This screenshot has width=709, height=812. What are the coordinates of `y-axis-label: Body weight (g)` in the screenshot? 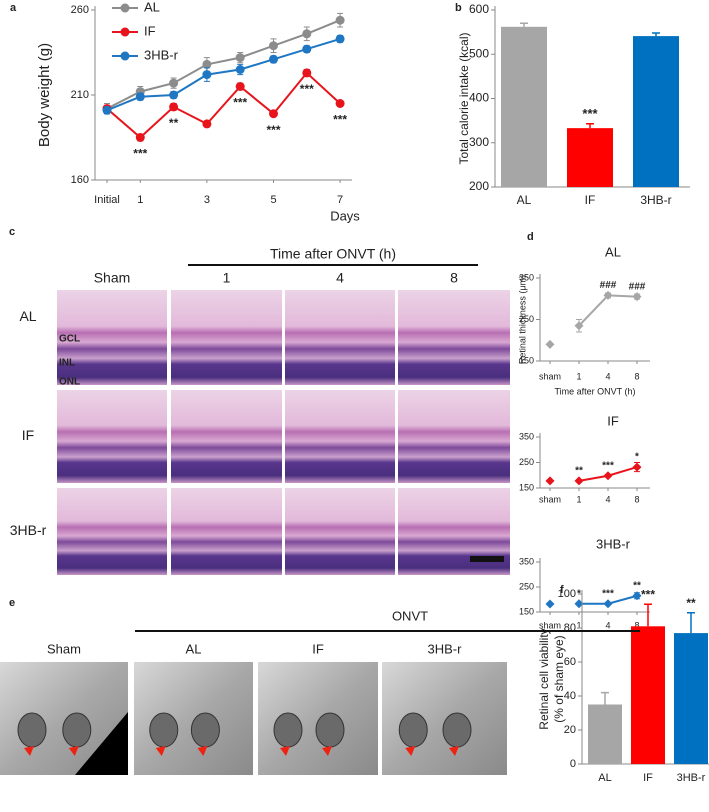 It's located at (44, 95).